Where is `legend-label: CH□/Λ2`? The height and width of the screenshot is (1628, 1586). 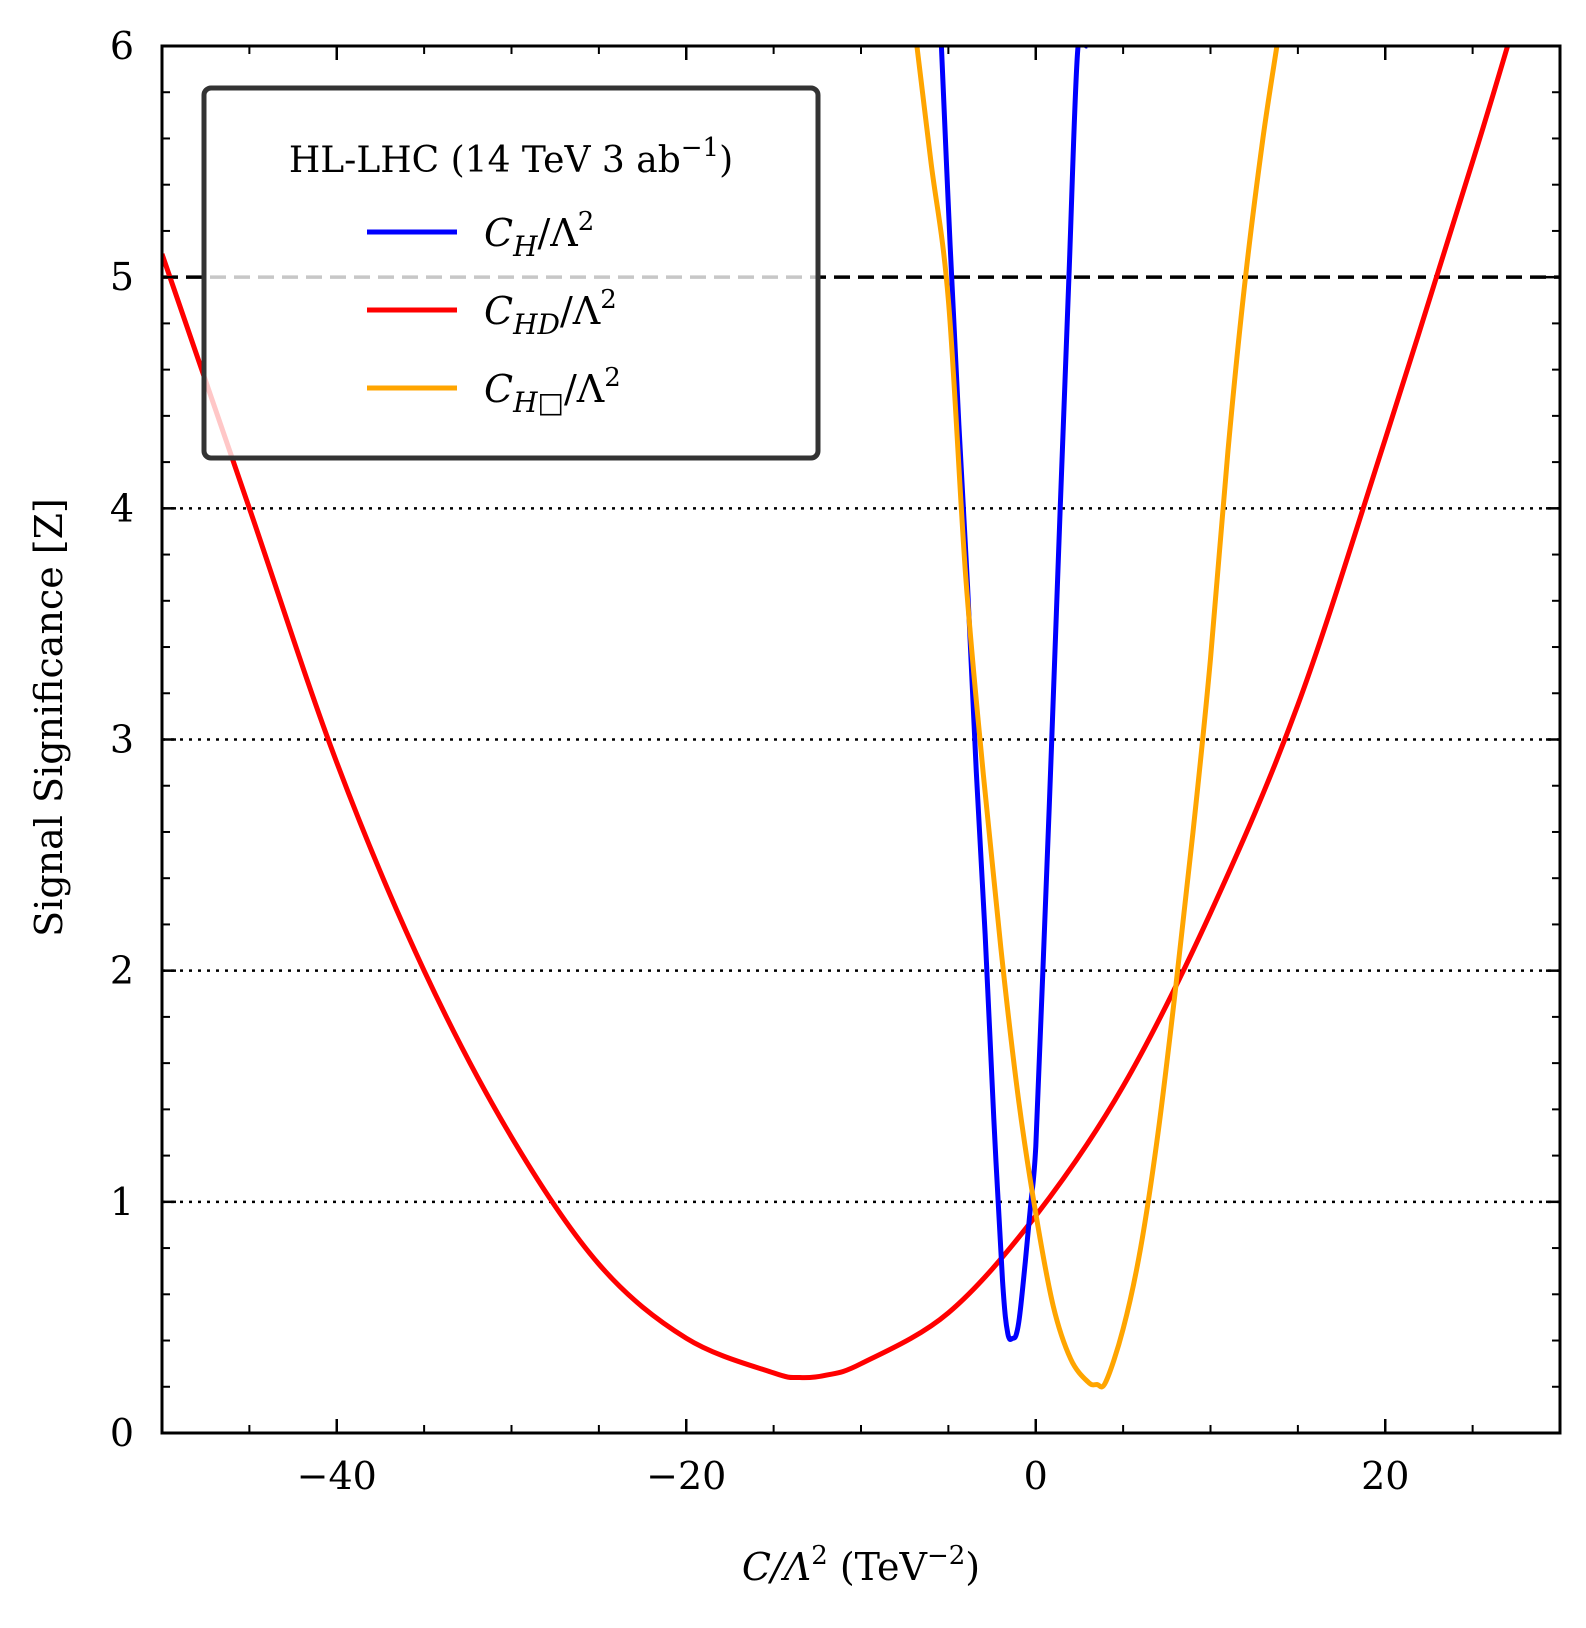 legend-label: CH□/Λ2 is located at coordinates (552, 391).